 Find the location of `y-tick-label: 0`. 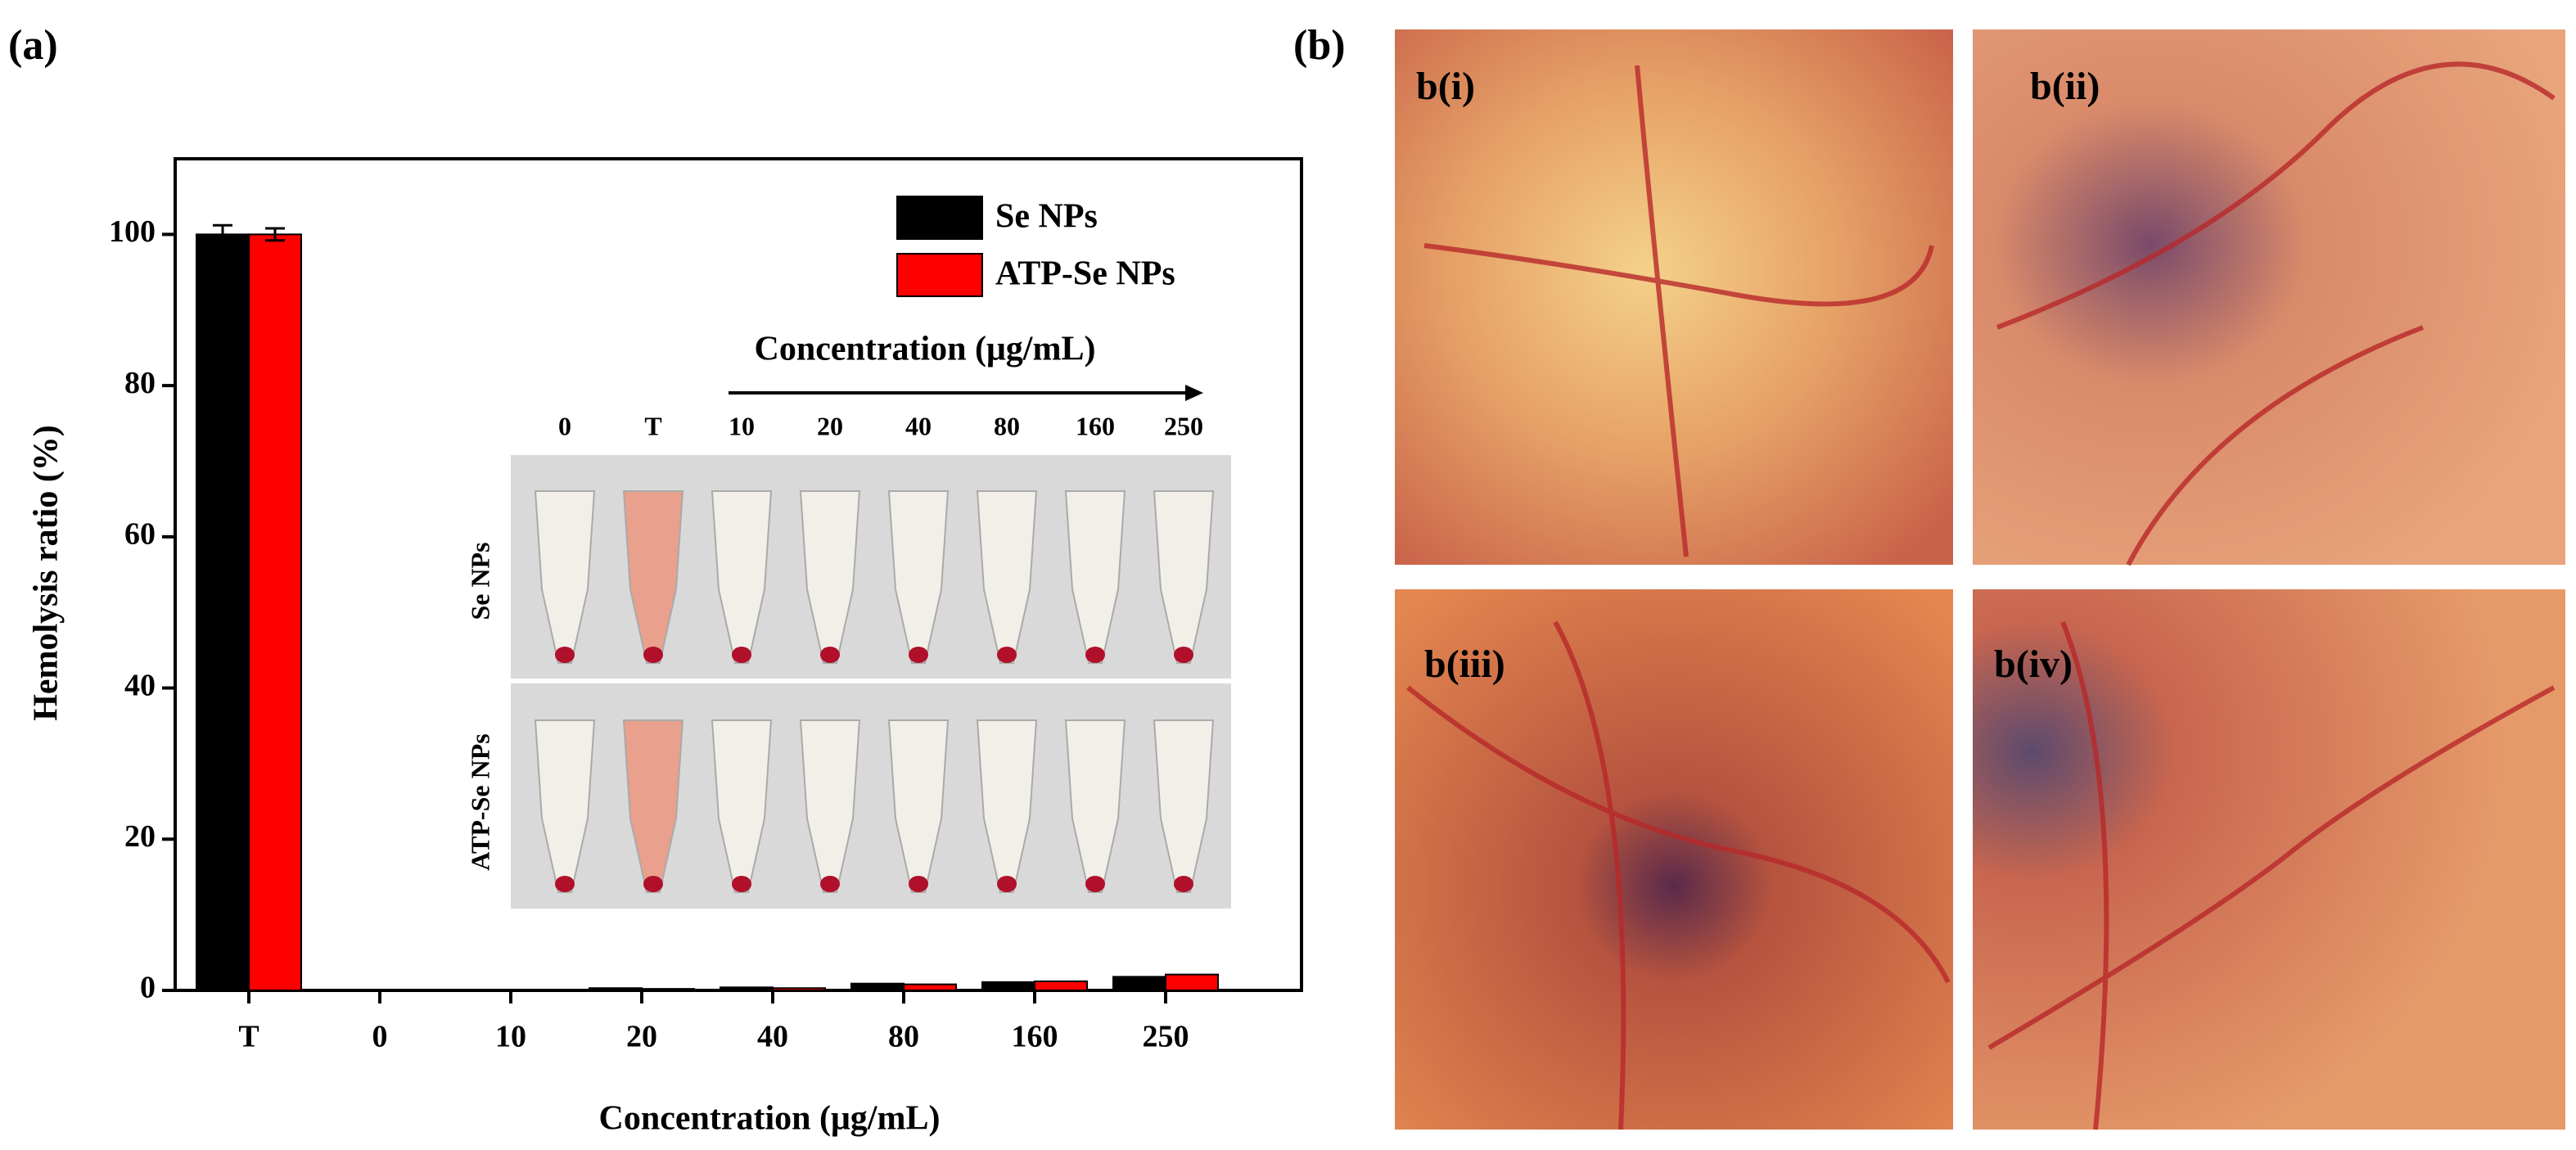

y-tick-label: 0 is located at coordinates (148, 988).